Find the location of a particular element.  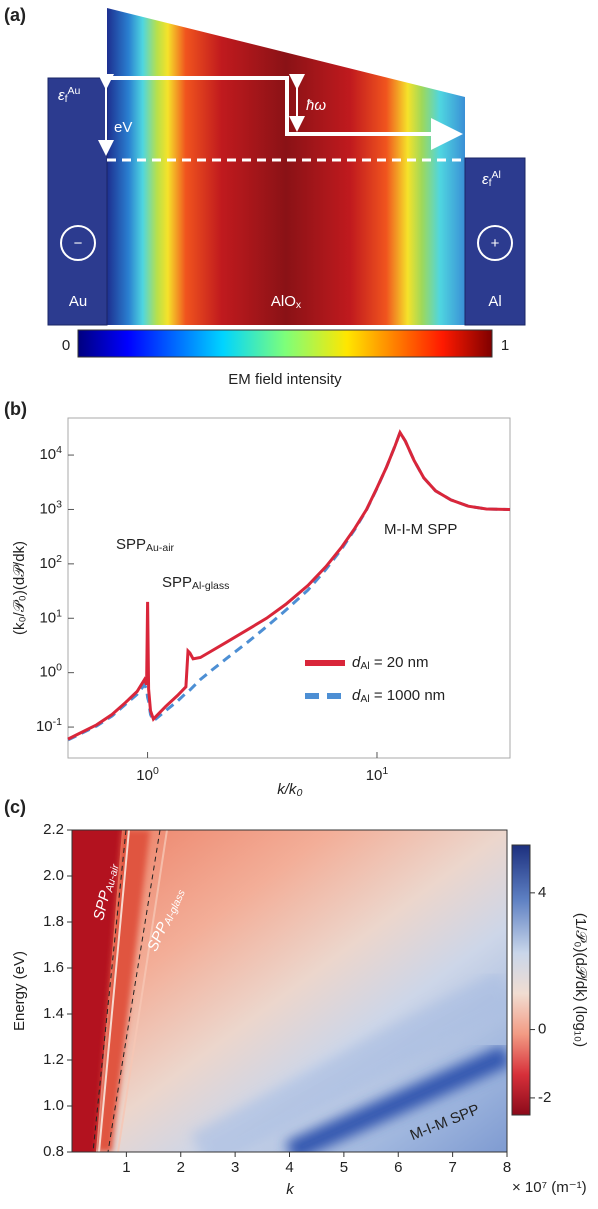

x-tick-label-part: 1 is located at coordinates (385, 771).